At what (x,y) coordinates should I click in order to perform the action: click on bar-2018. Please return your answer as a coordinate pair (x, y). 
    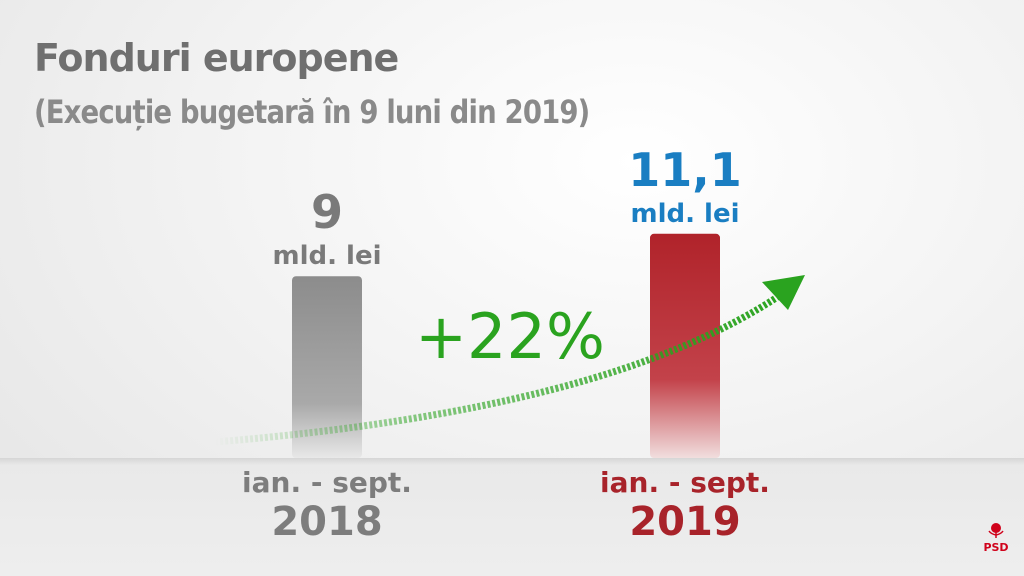
    Looking at the image, I should click on (327, 367).